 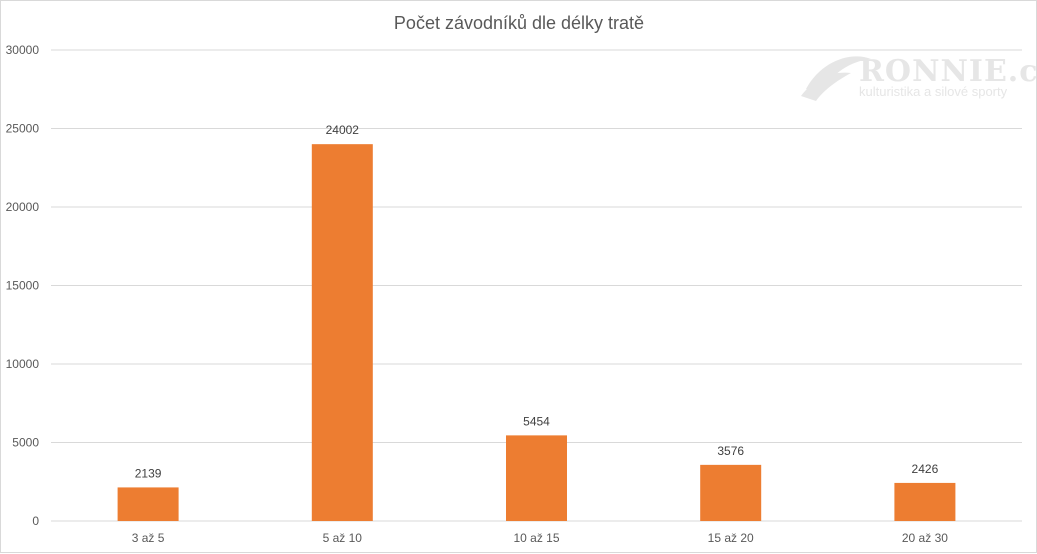 I want to click on y-tick-label: 20000, so click(x=23, y=207).